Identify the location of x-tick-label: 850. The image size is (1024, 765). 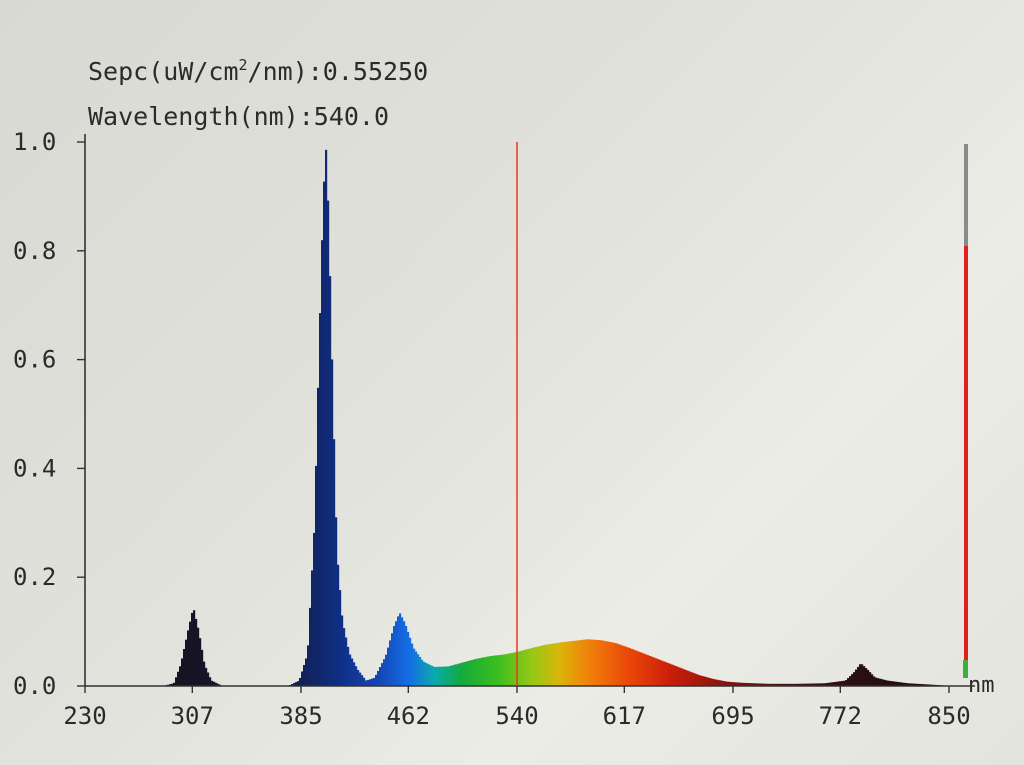
(948, 716).